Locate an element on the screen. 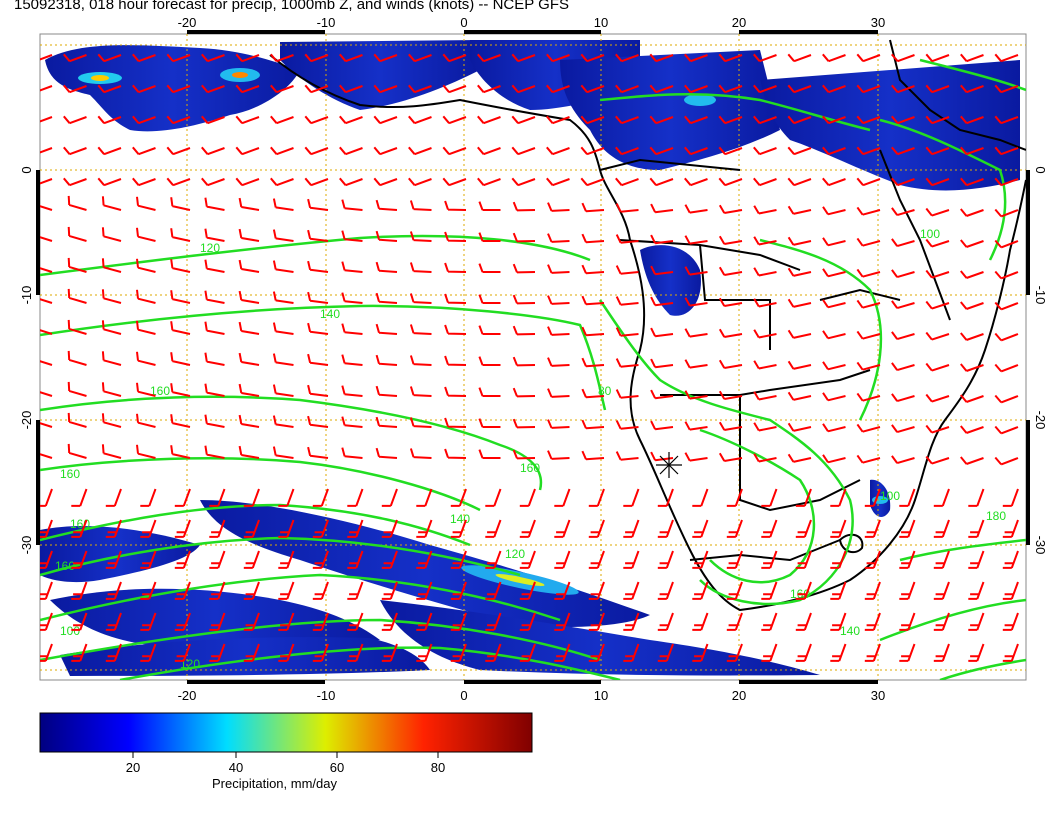 Image resolution: width=1056 pixels, height=816 pixels. colorbar-tick: 20 is located at coordinates (133, 767).